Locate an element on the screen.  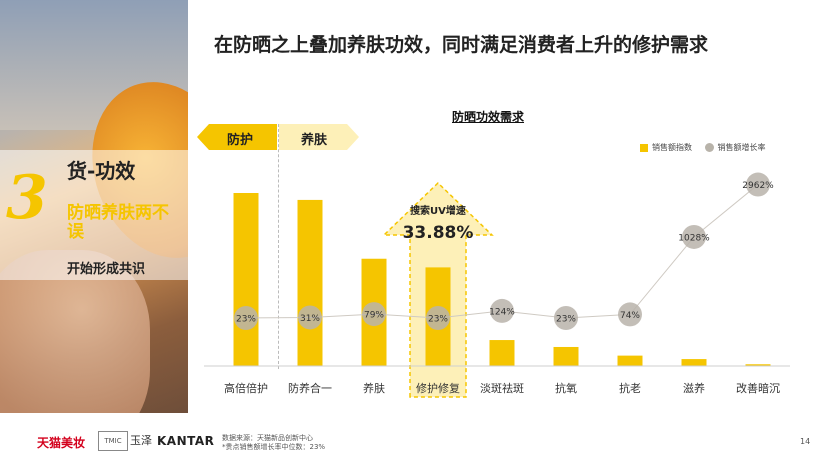
x-tick-label-2: 防养合一 is located at coordinates (310, 388).